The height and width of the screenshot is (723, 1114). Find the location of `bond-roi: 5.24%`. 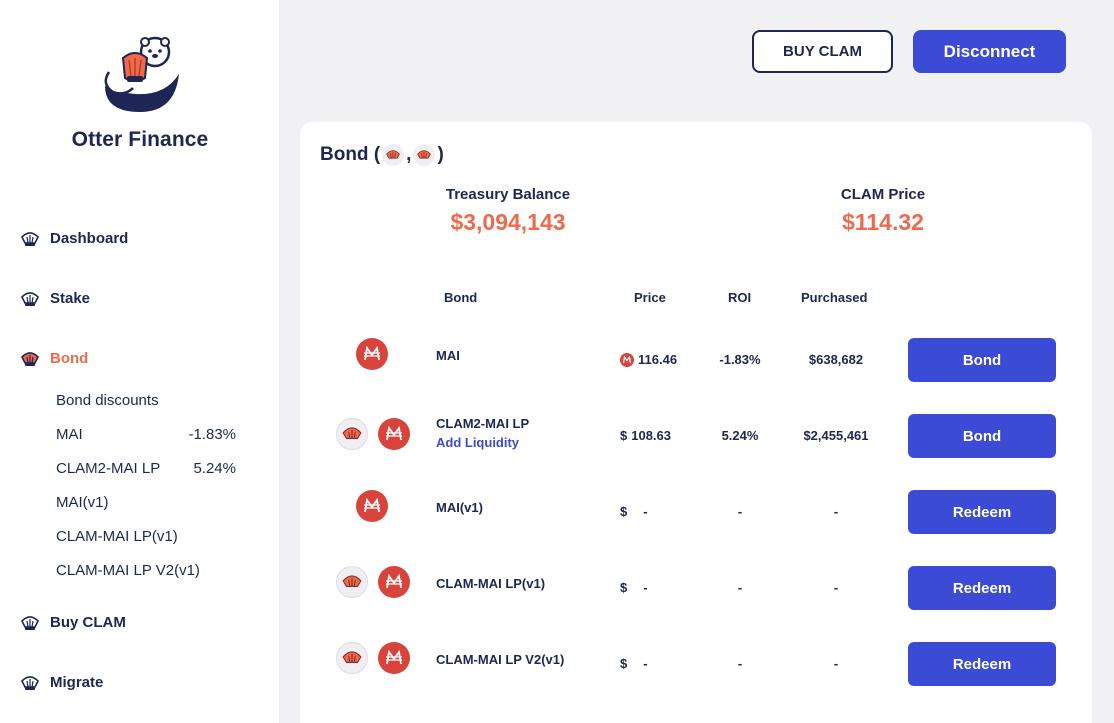

bond-roi: 5.24% is located at coordinates (740, 435).